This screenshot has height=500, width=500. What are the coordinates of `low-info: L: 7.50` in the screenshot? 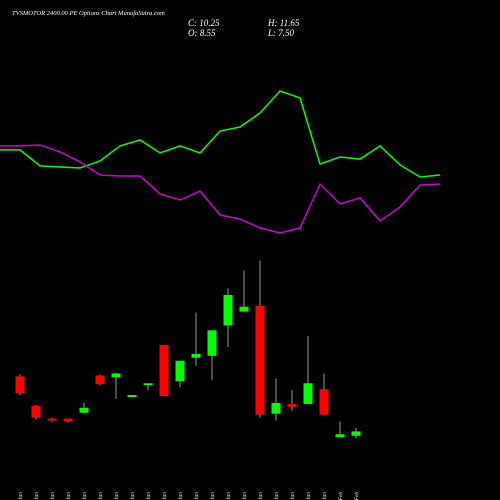 It's located at (281, 33).